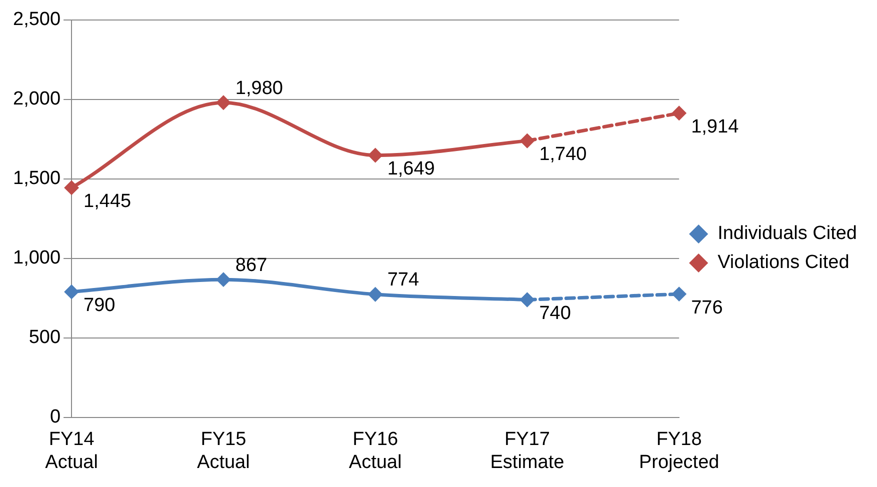 The image size is (877, 487). Describe the element at coordinates (37, 258) in the screenshot. I see `y-tick-label: 1,000` at that location.